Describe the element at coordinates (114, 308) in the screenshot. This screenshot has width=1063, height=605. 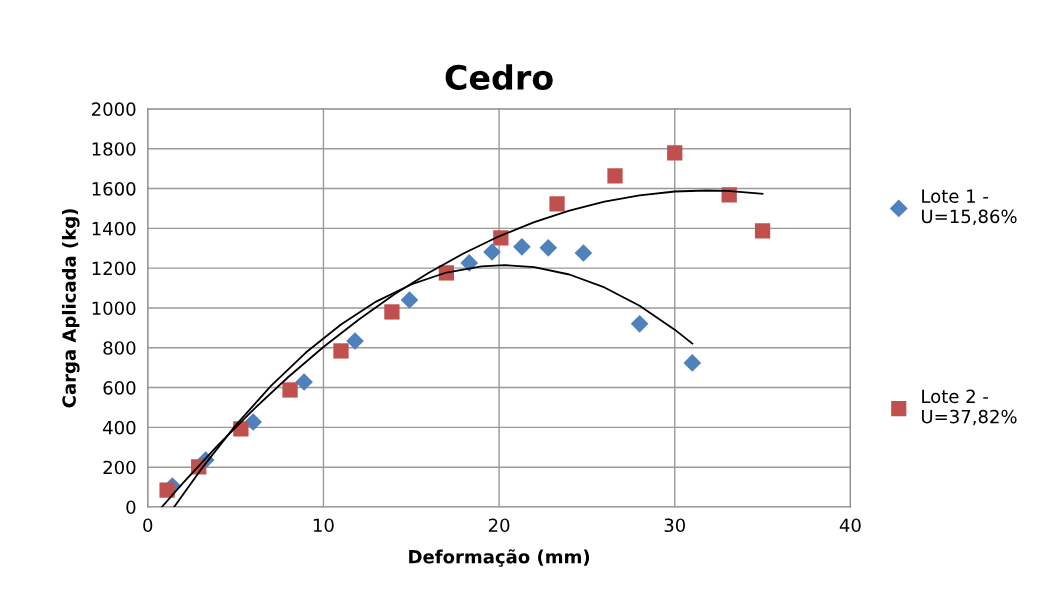
I see `y-tick-label: 1000` at that location.